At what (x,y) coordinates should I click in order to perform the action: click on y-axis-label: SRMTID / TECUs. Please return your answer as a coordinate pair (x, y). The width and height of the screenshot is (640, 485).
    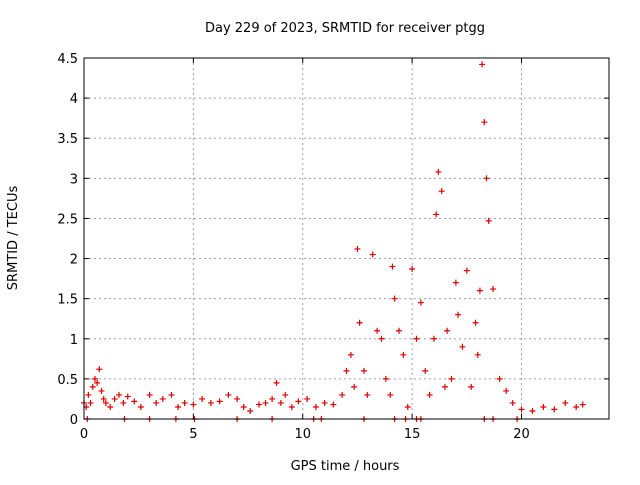
    Looking at the image, I should click on (13, 238).